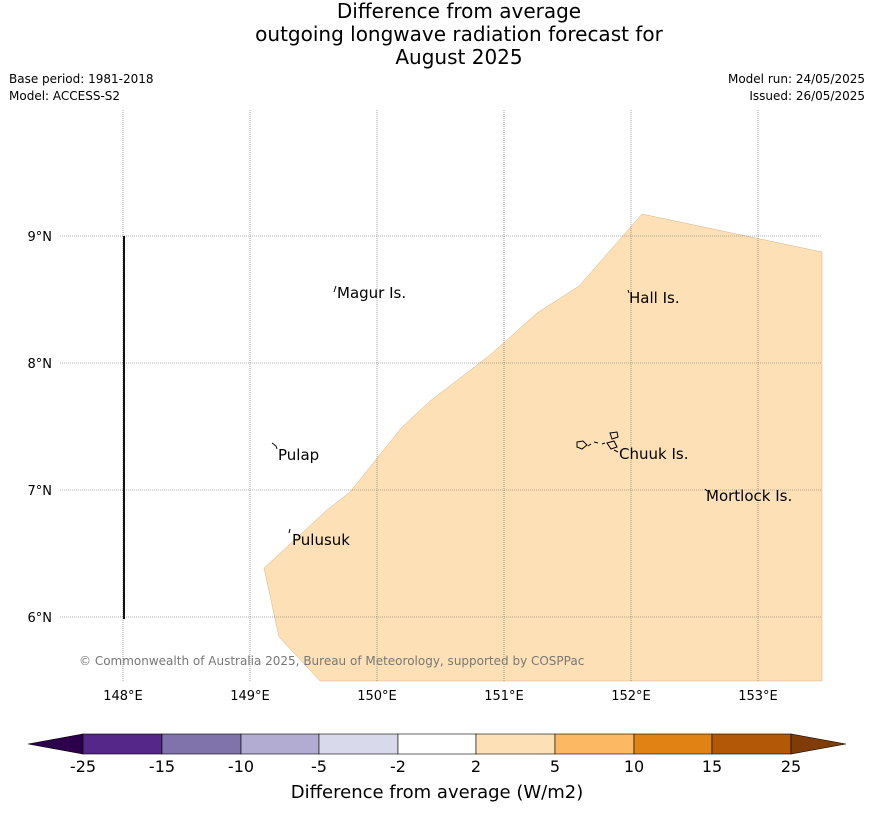 Image resolution: width=873 pixels, height=816 pixels. Describe the element at coordinates (712, 766) in the screenshot. I see `cb-tick-8: 15` at that location.